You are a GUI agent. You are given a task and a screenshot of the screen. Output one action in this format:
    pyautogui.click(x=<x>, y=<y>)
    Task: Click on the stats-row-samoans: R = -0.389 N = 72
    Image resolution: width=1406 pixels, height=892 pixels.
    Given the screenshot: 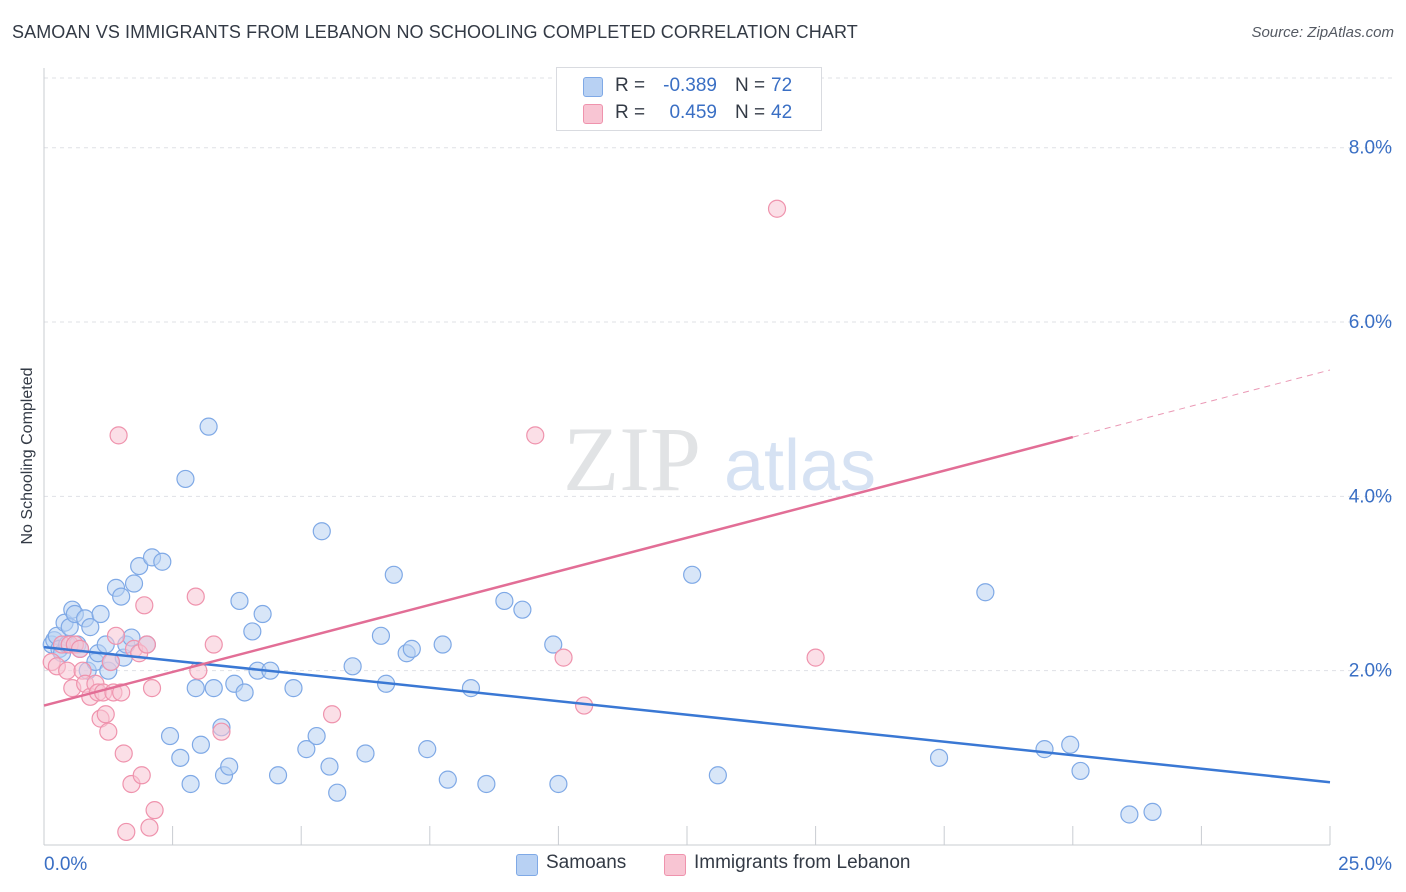 What is the action you would take?
    pyautogui.click(x=689, y=87)
    